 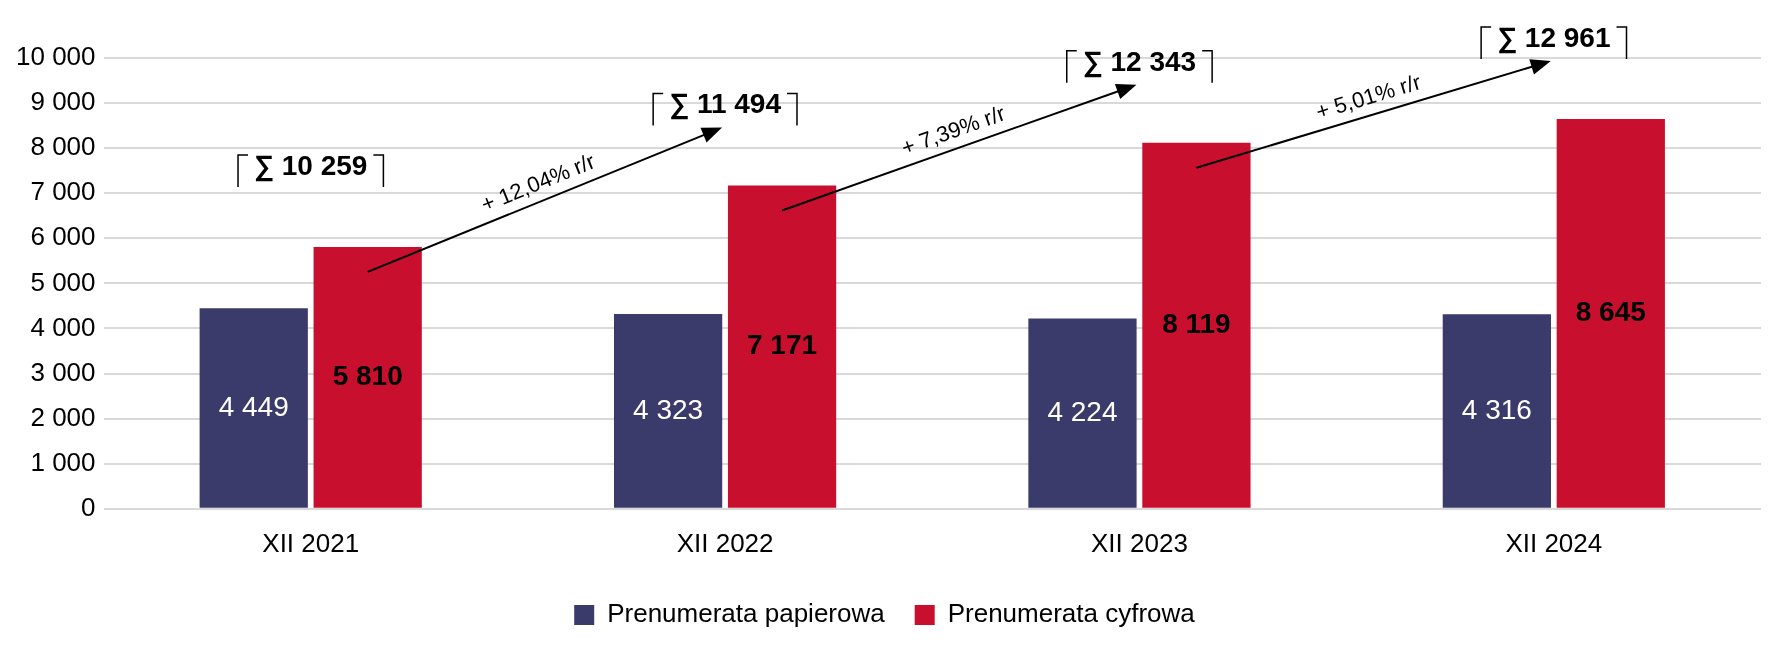 What do you see at coordinates (725, 104) in the screenshot?
I see `total-label: ∑ 11 494` at bounding box center [725, 104].